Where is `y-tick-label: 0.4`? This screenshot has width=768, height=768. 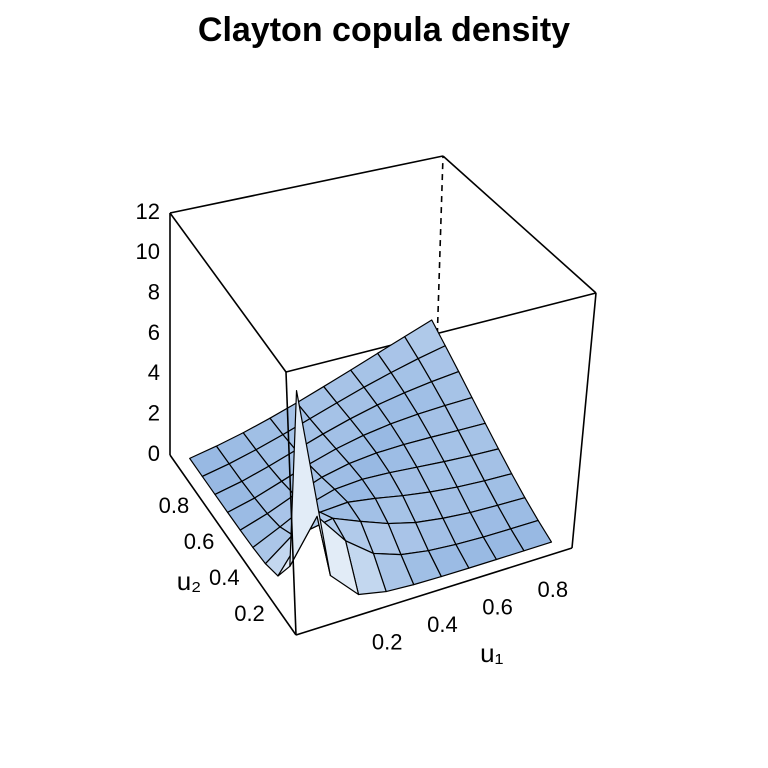 y-tick-label: 0.4 is located at coordinates (224, 577).